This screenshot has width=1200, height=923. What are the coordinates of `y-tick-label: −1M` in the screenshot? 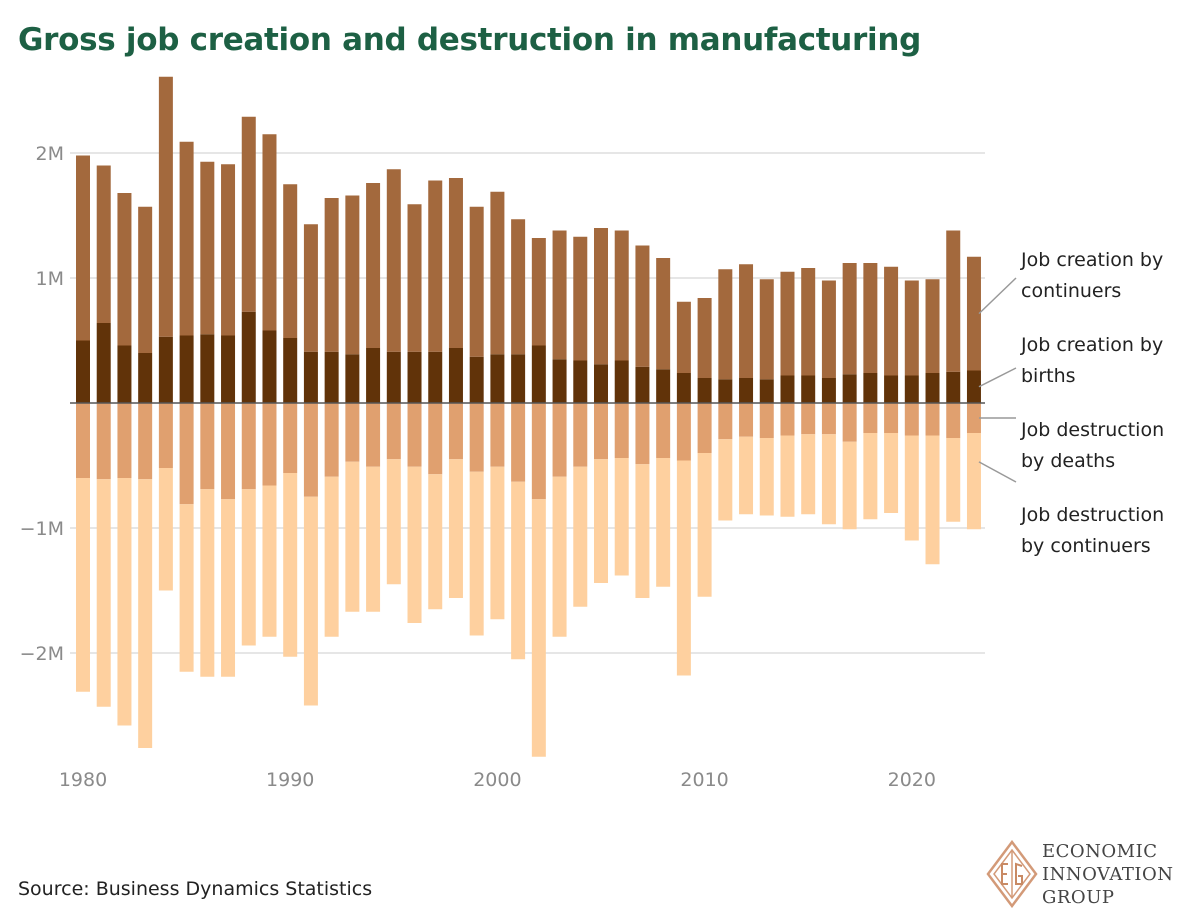 It's located at (42, 529).